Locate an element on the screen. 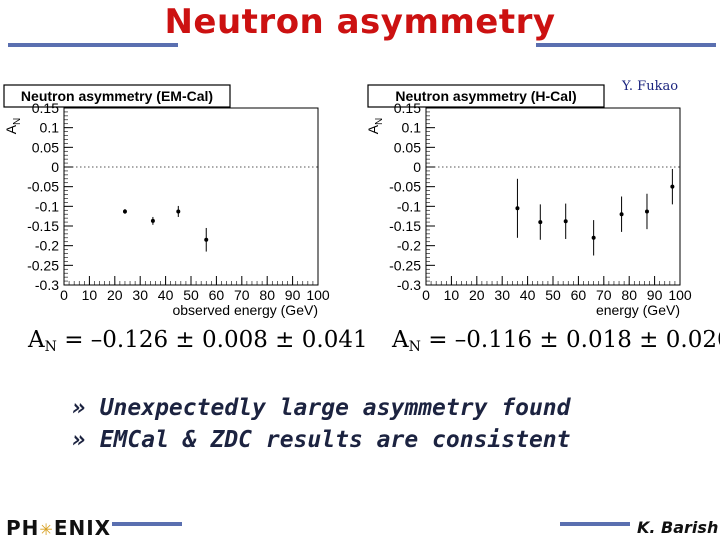 Image resolution: width=720 pixels, height=540 pixels. chart-title: Neutron asymmetry (EM-Cal) is located at coordinates (117, 96).